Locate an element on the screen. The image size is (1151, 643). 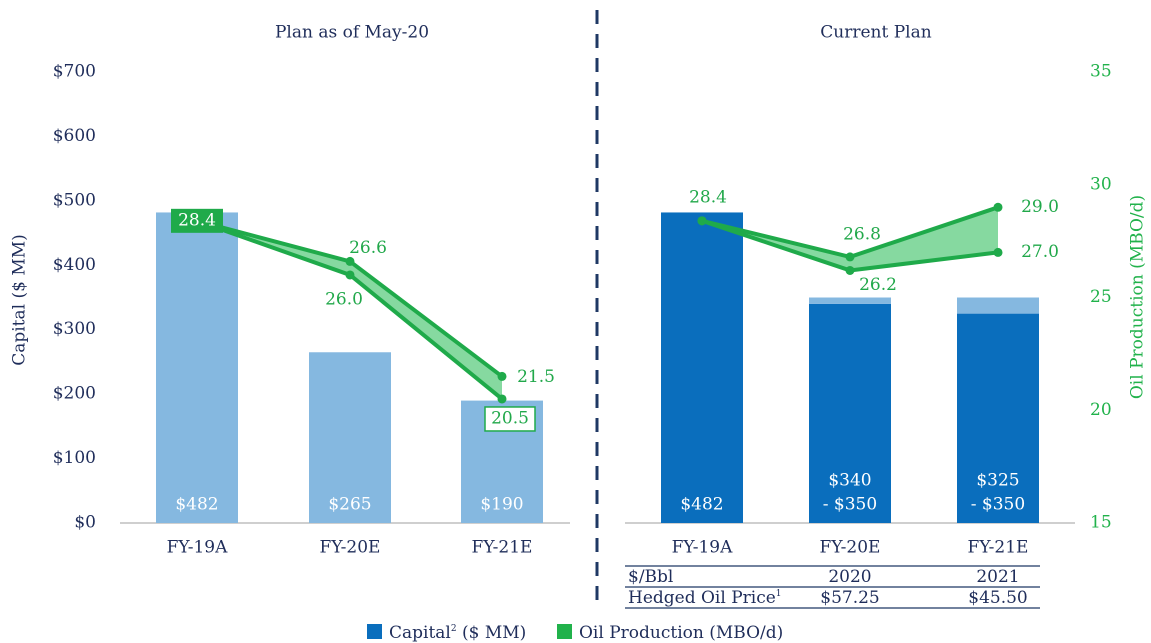
superscript: 2 is located at coordinates (454, 629).